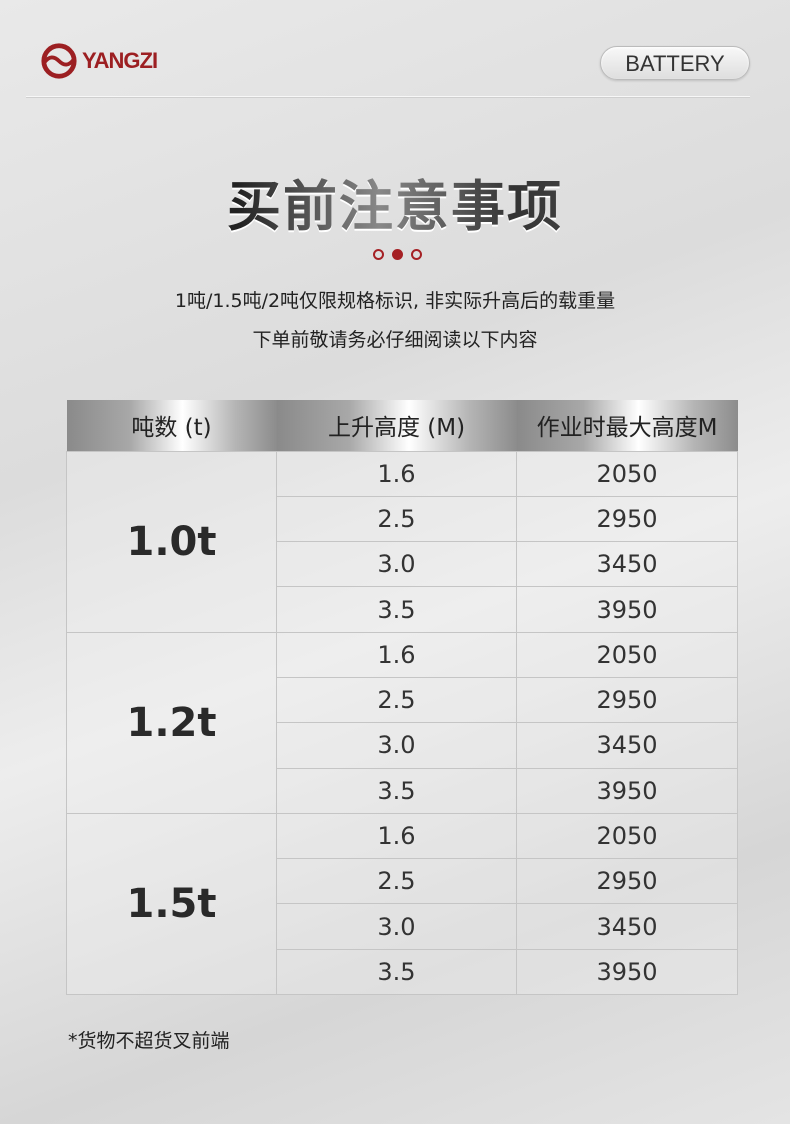 This screenshot has width=790, height=1124. I want to click on tonnage-cell: 1.5t, so click(171, 904).